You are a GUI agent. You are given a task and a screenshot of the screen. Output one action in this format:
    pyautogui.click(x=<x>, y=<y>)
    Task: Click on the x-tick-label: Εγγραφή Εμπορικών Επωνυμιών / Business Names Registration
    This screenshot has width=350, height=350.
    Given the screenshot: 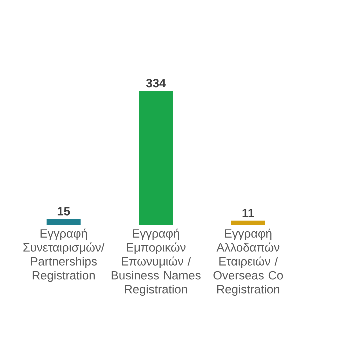 What is the action you would take?
    pyautogui.click(x=156, y=262)
    